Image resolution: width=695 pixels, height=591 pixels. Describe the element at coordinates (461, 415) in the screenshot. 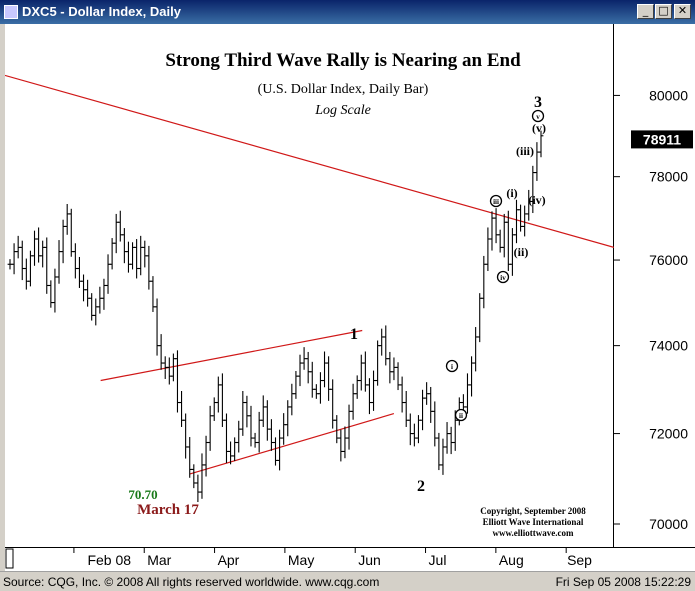

I see `circled-ii-marker` at that location.